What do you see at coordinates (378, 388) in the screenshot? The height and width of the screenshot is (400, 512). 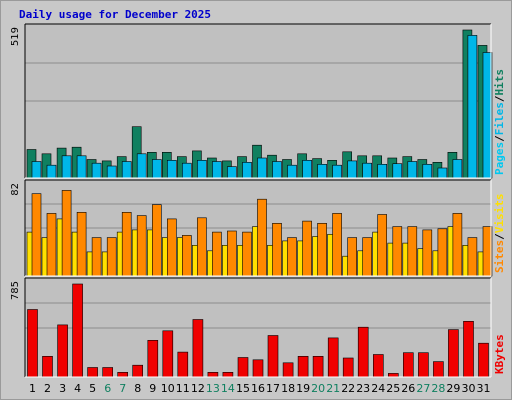 I see `x-tick-label: 24` at bounding box center [378, 388].